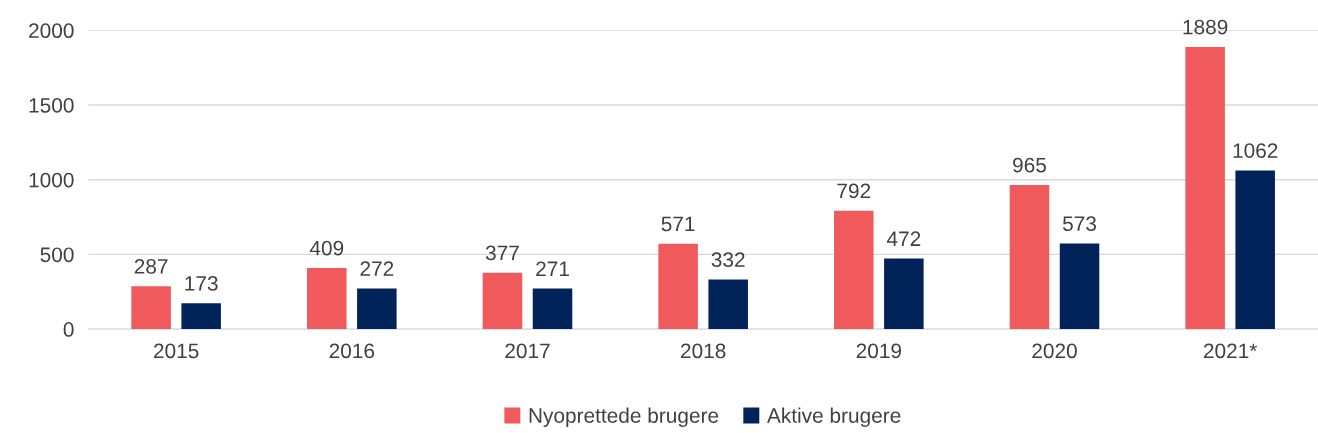 The height and width of the screenshot is (433, 1318). What do you see at coordinates (833, 417) in the screenshot?
I see `legend-label: Aktive brugere` at bounding box center [833, 417].